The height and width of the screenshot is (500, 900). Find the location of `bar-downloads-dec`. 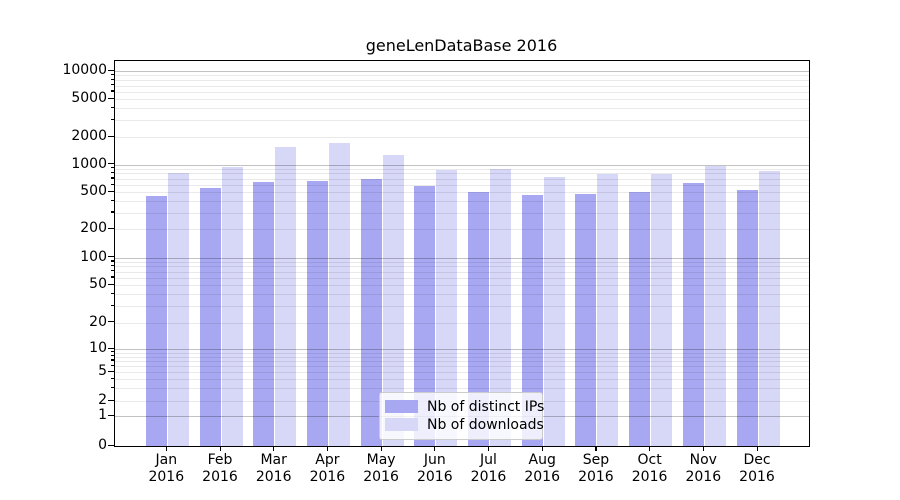

bar-downloads-dec is located at coordinates (769, 308).